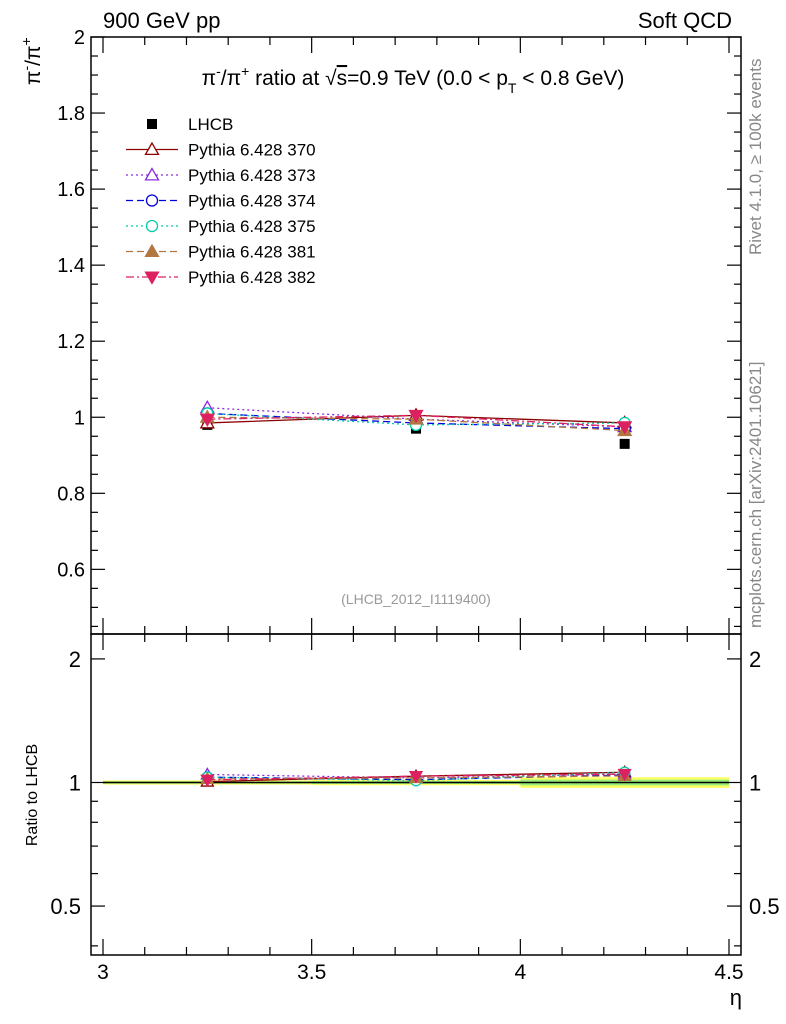 The image size is (786, 1024). I want to click on y-tick-label: 1.2, so click(71, 342).